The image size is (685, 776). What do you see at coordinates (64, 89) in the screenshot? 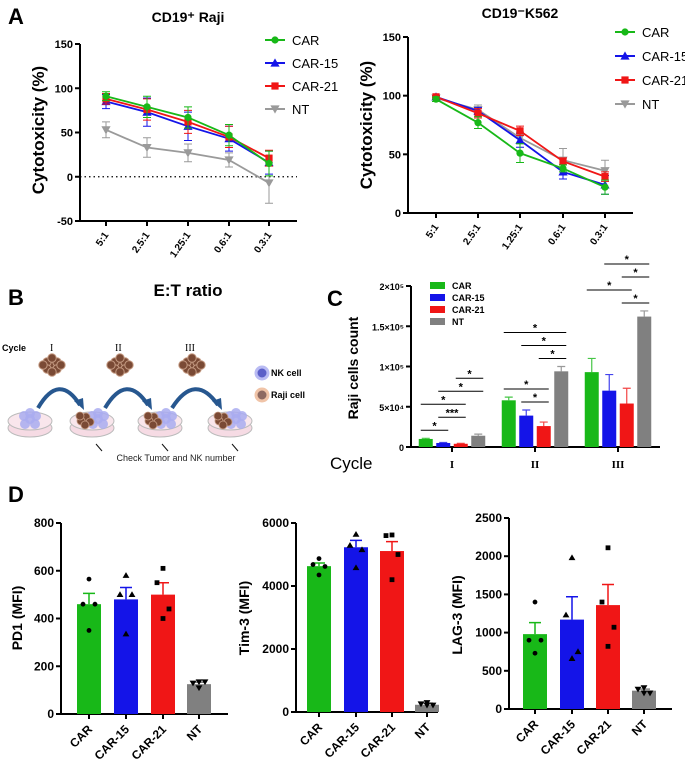
I see `y-tick-label: 100` at bounding box center [64, 89].